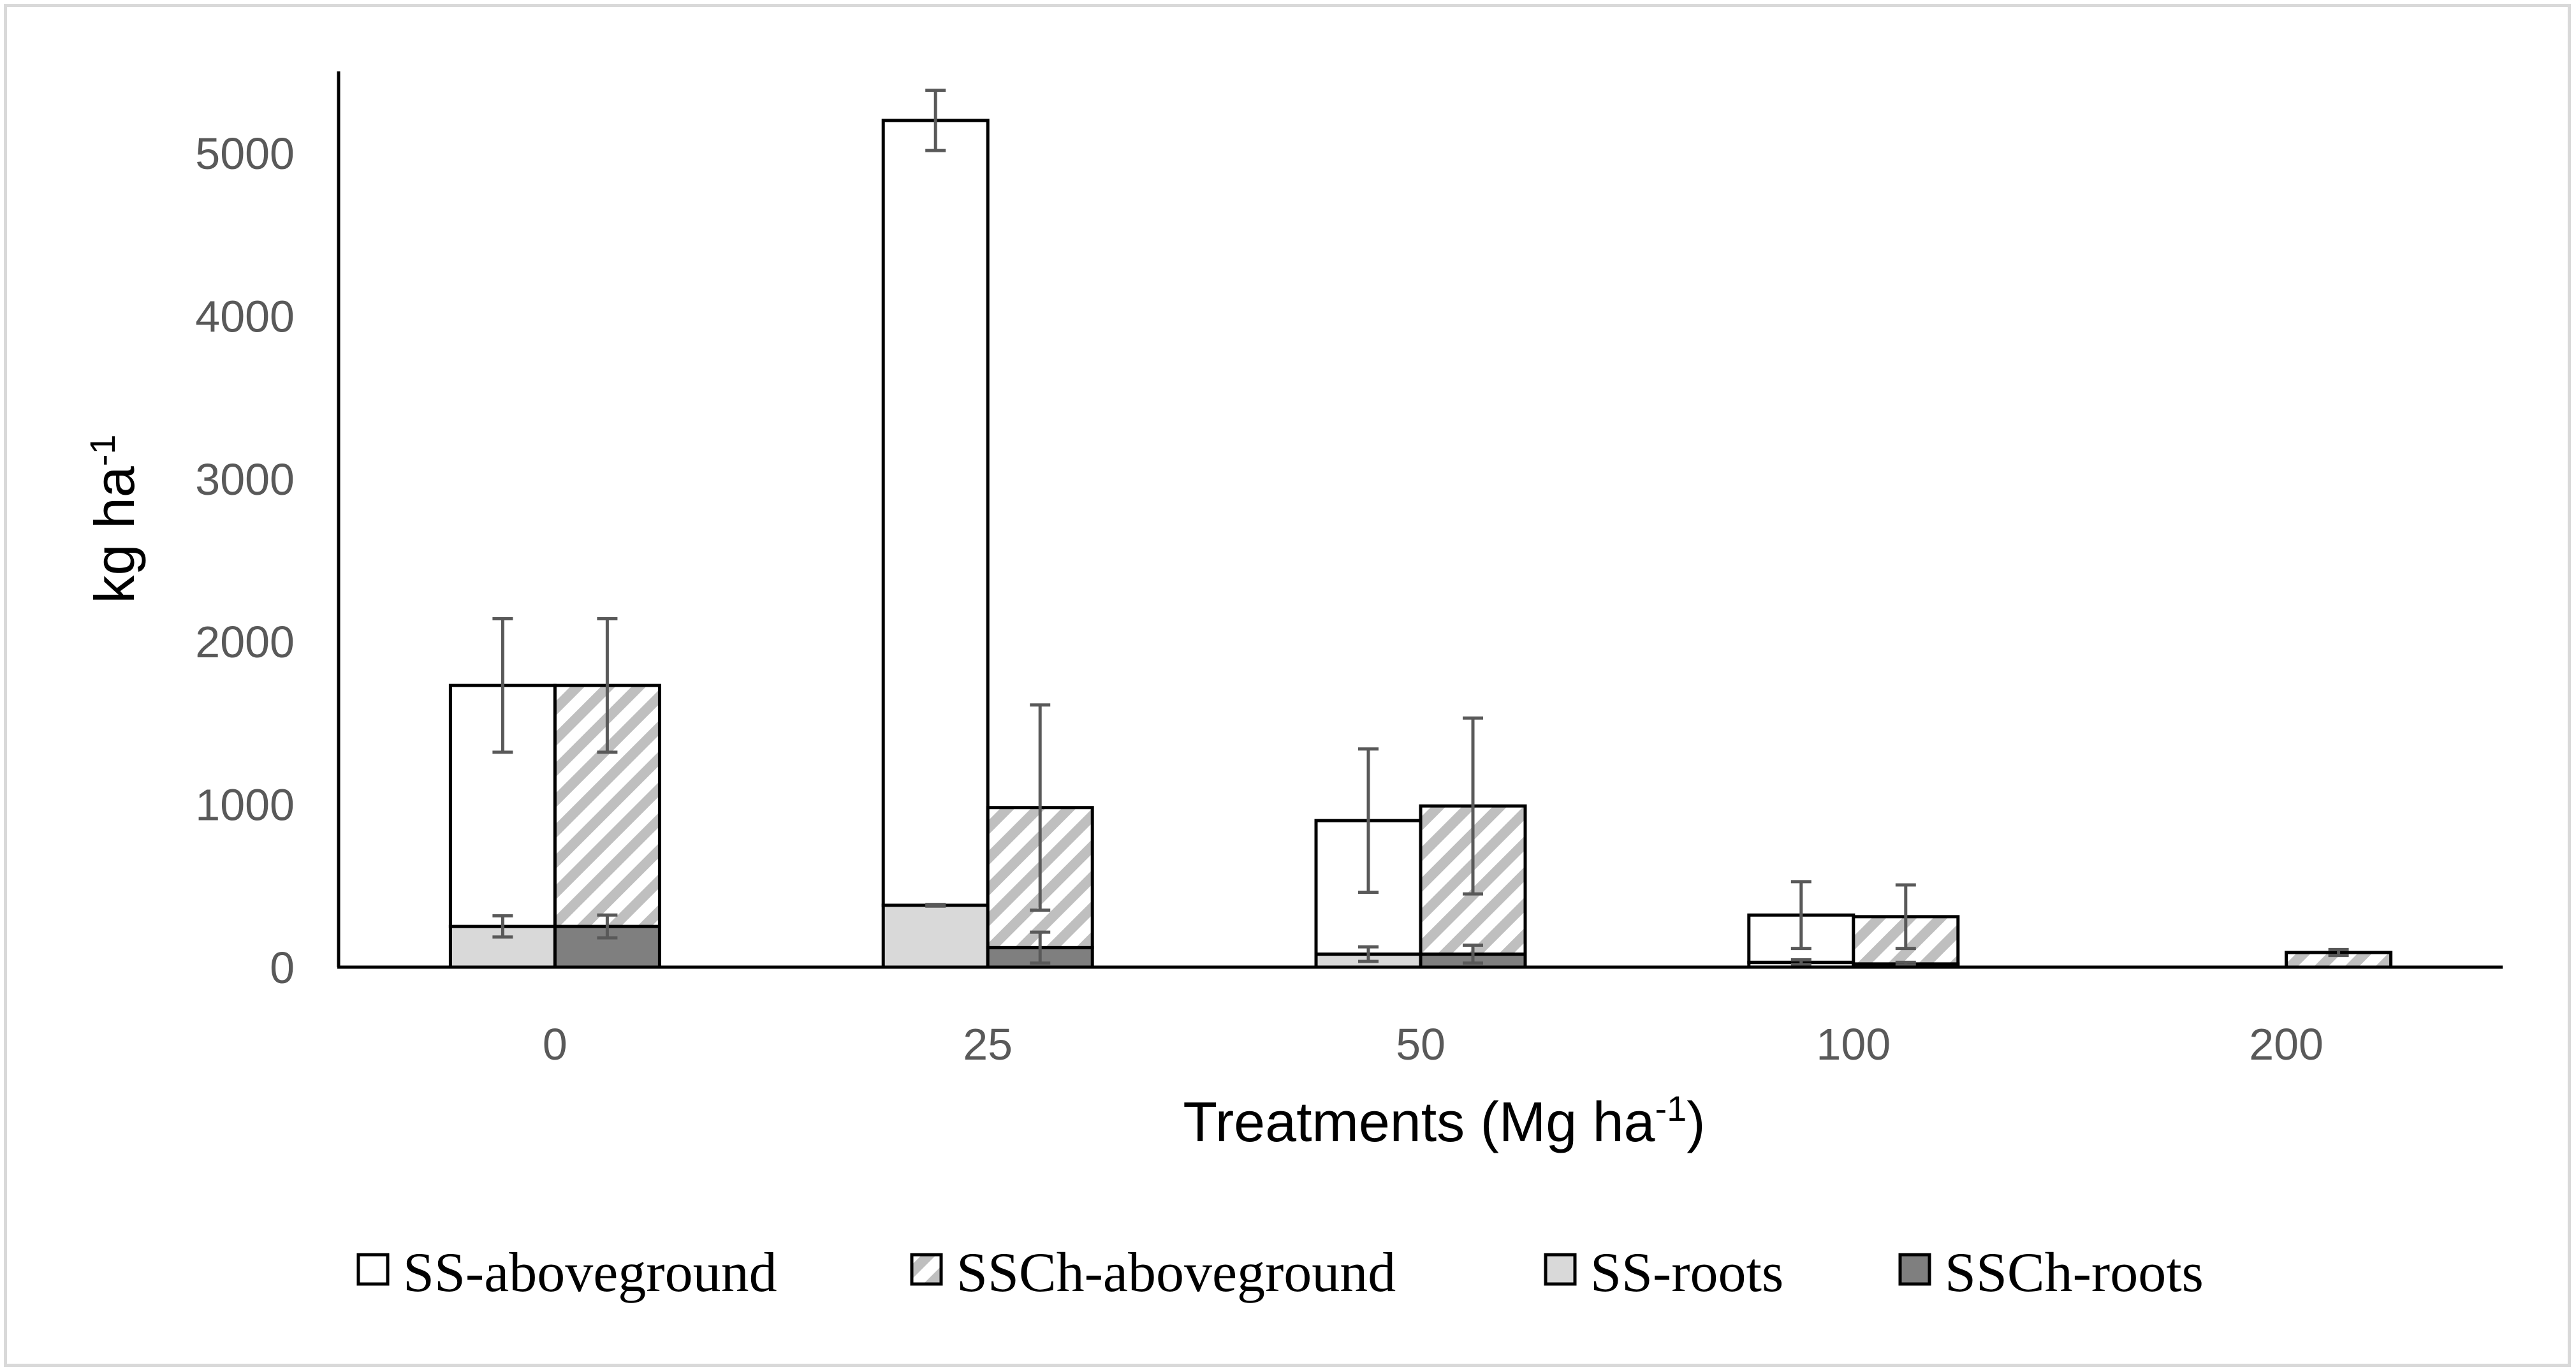  What do you see at coordinates (114, 518) in the screenshot?
I see `y-axis-title: kg ha-1` at bounding box center [114, 518].